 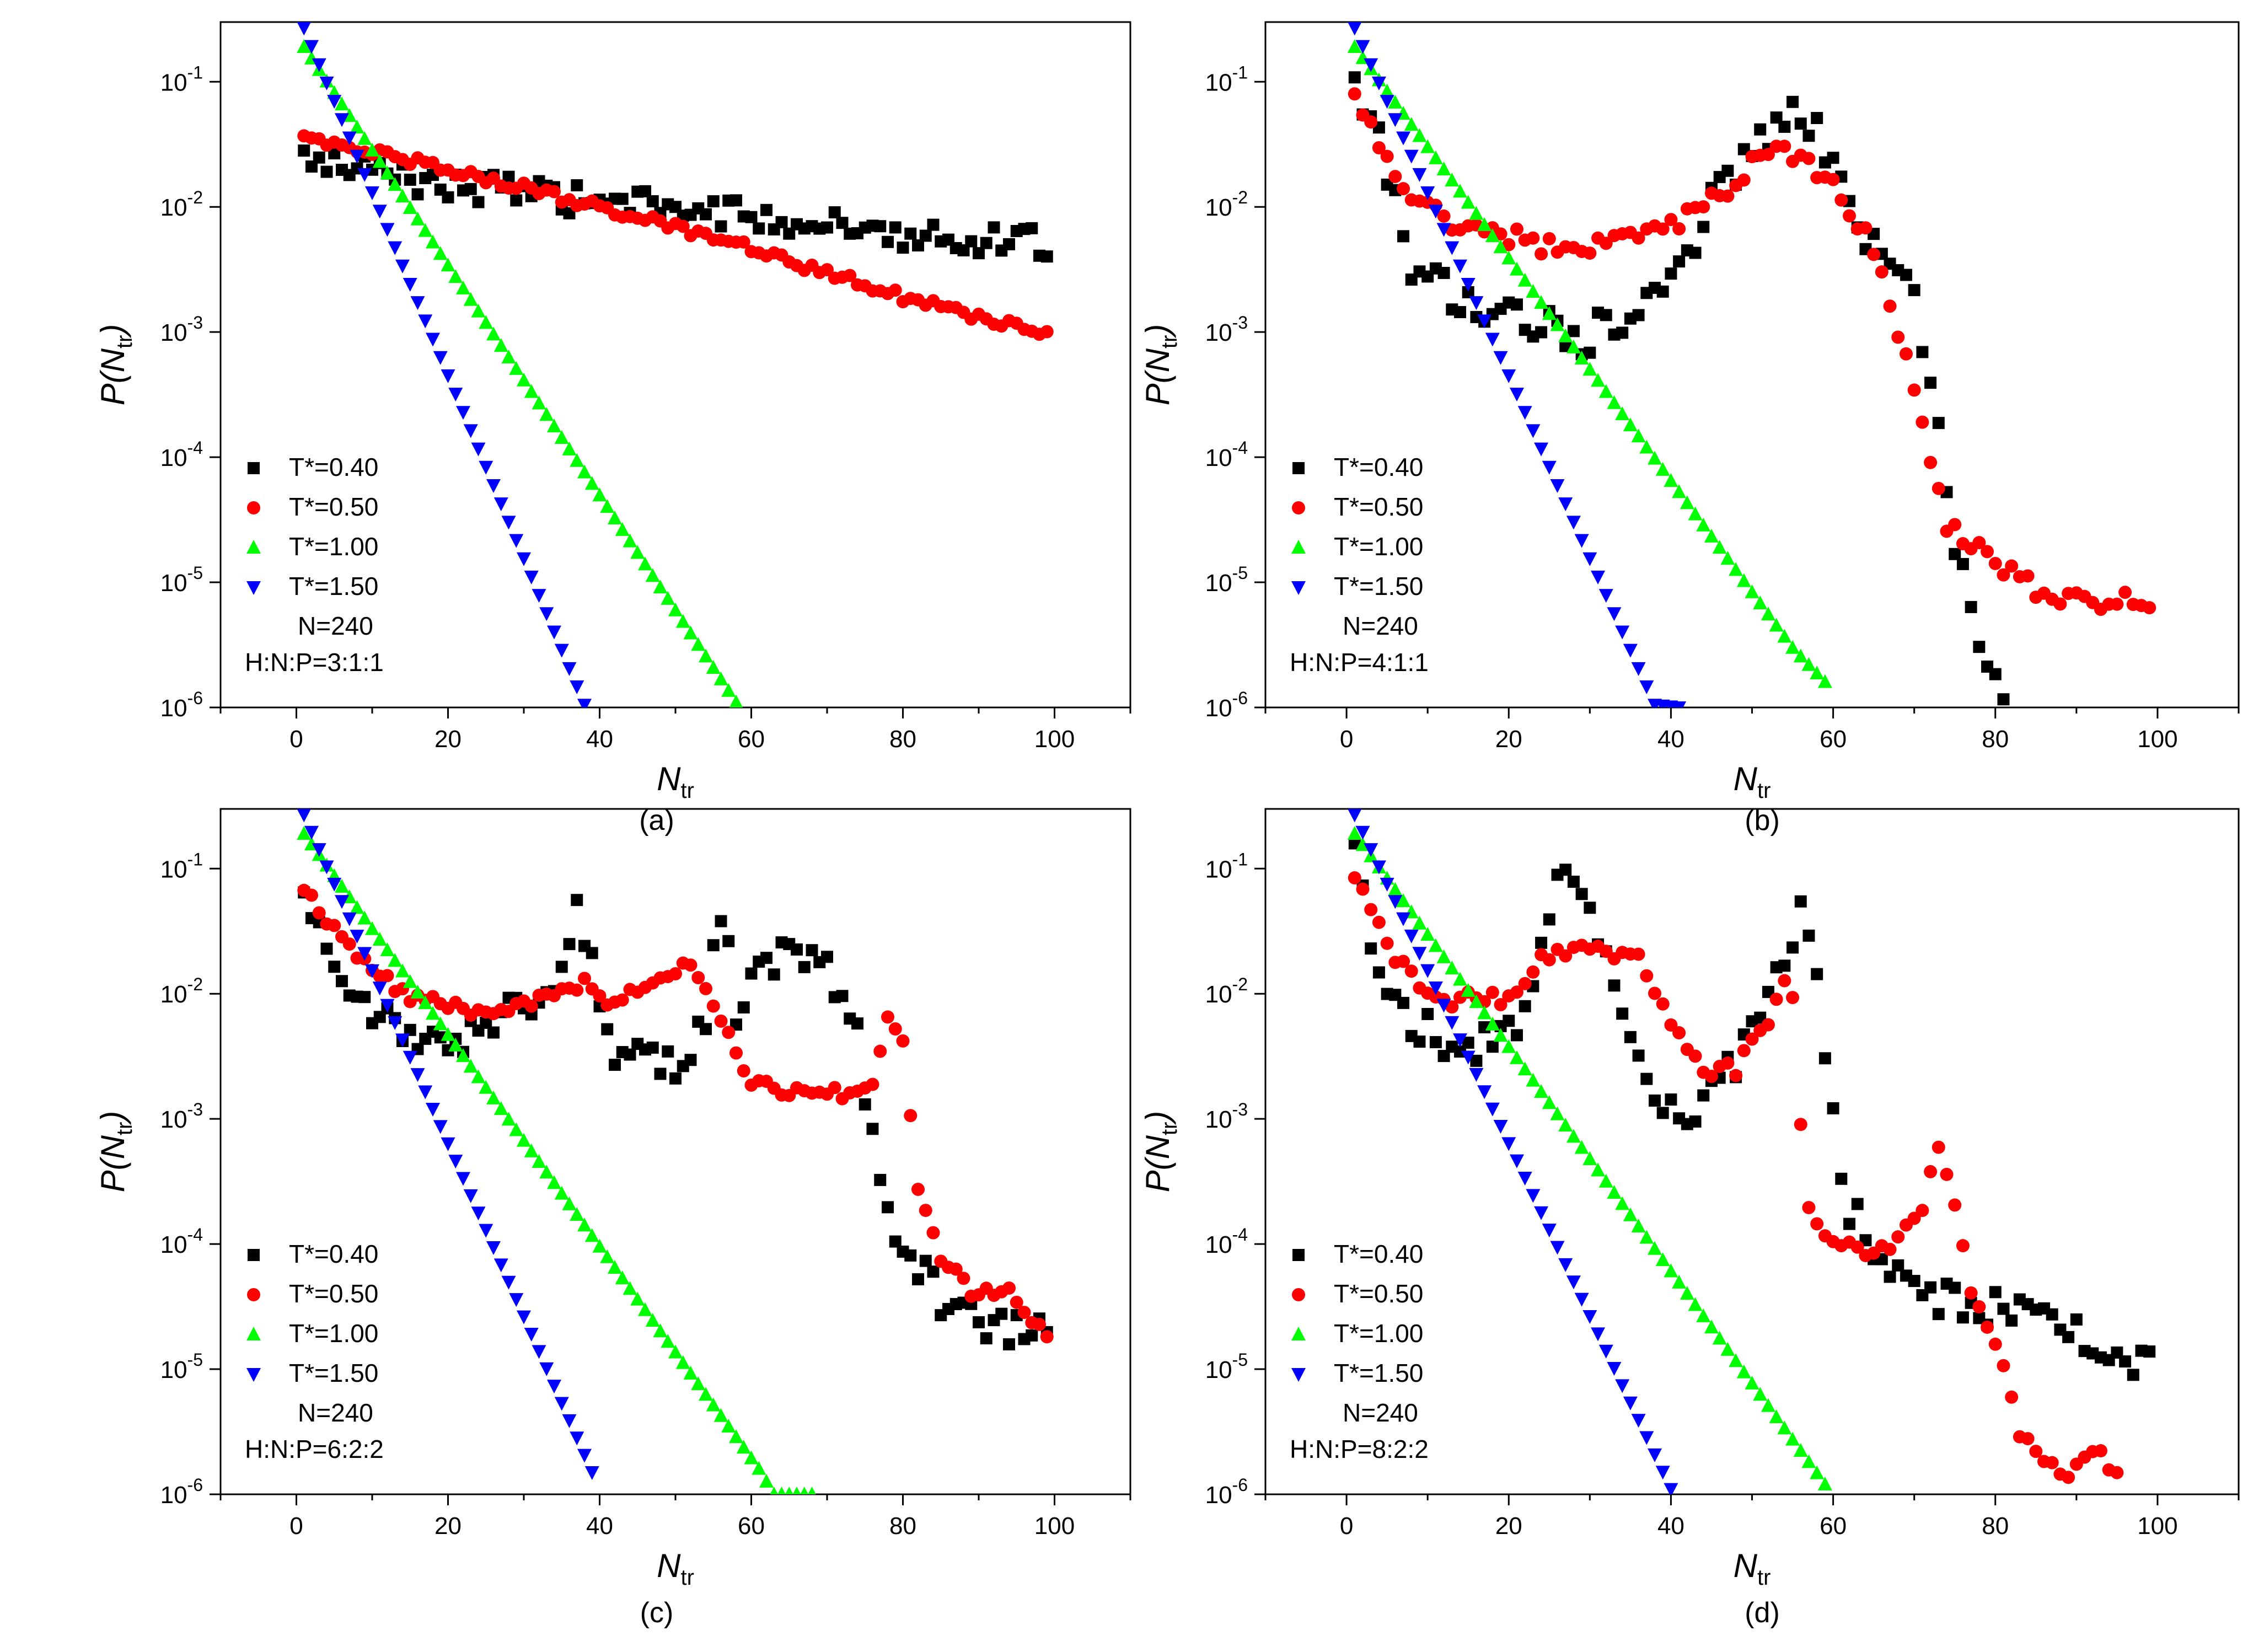 I want to click on x-tick-label: 80, so click(x=1995, y=1526).